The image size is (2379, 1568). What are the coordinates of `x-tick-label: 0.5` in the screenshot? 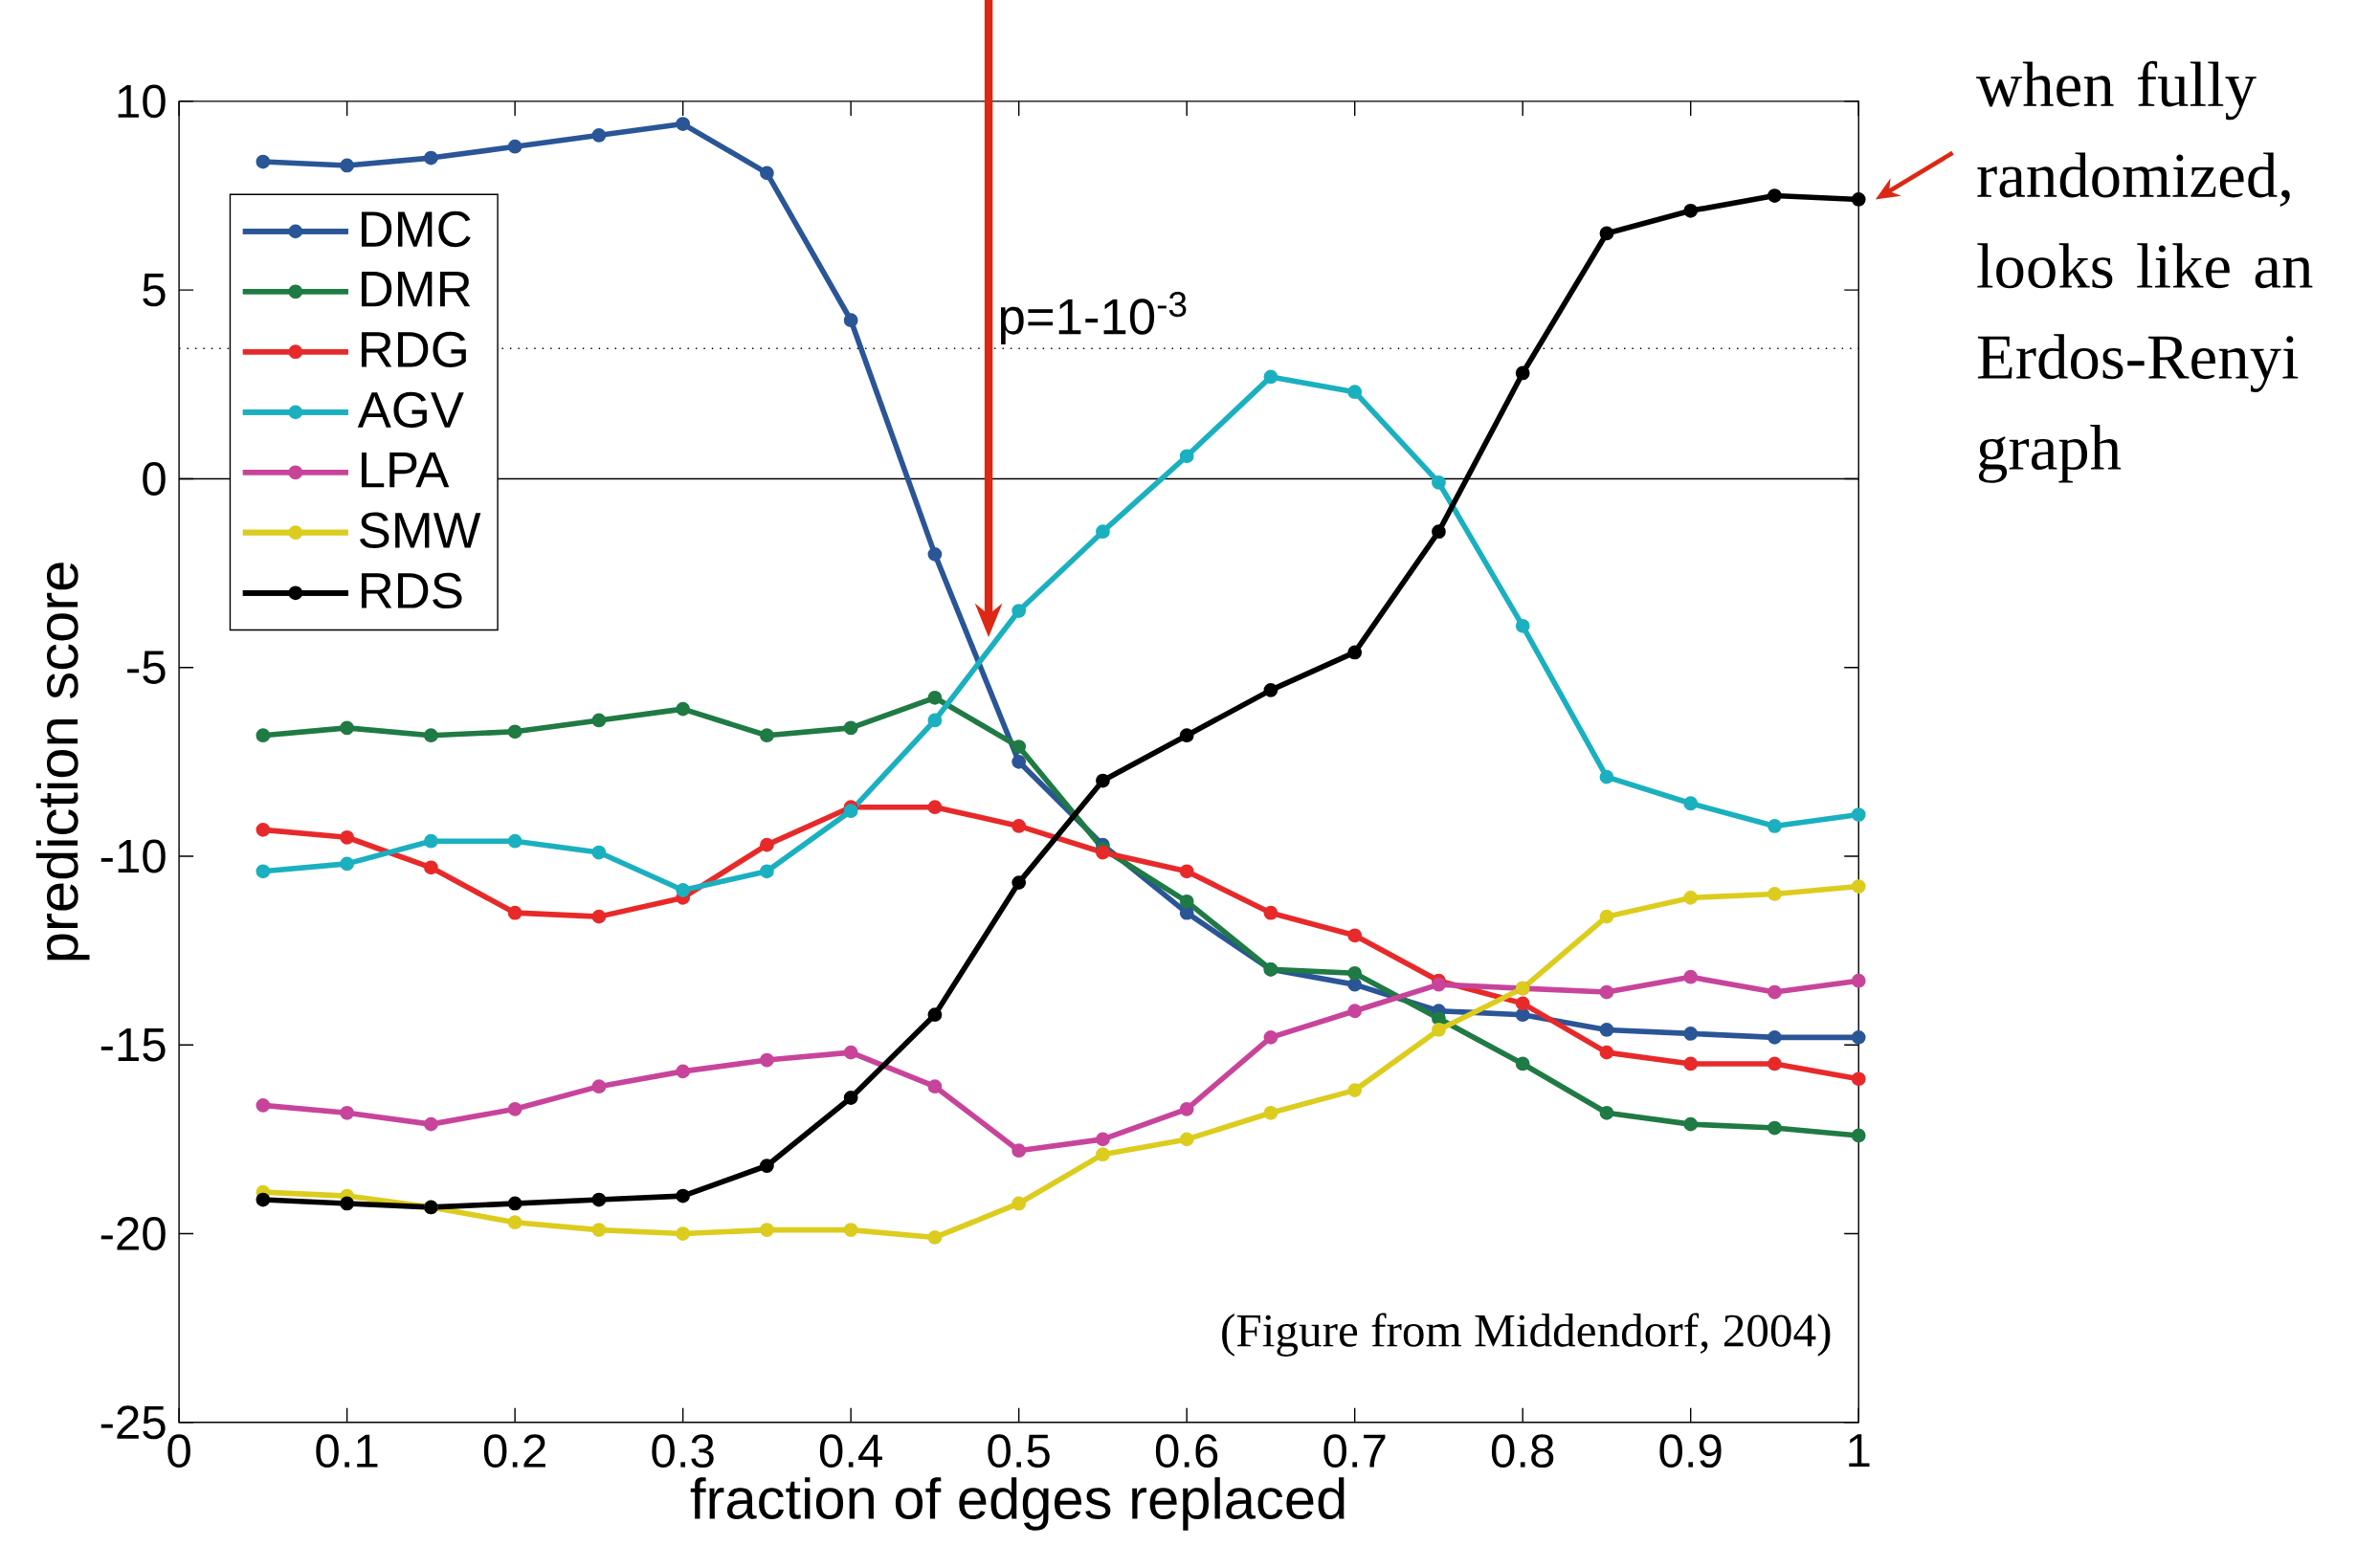 It's located at (1019, 1451).